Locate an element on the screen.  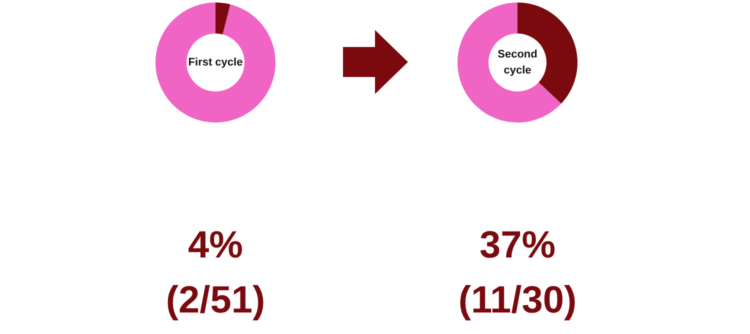
text: (11/30) is located at coordinates (517, 301).